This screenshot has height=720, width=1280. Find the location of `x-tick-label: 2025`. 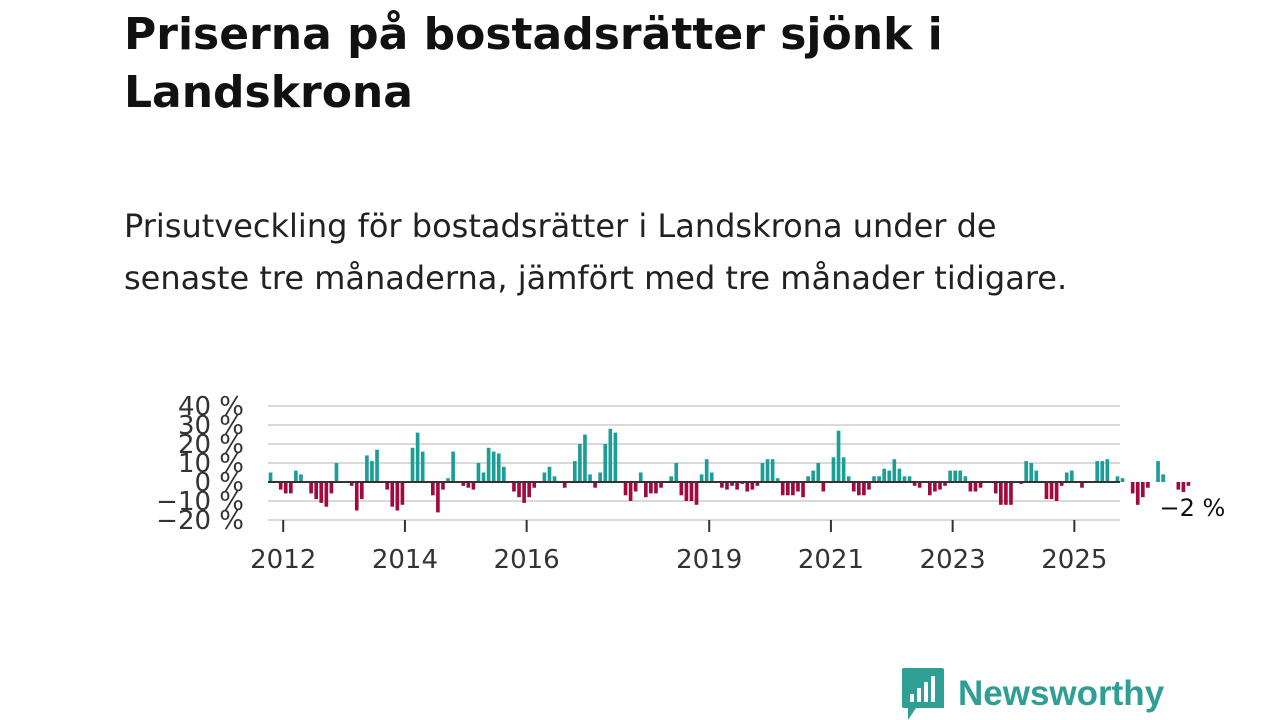

x-tick-label: 2025 is located at coordinates (1074, 560).